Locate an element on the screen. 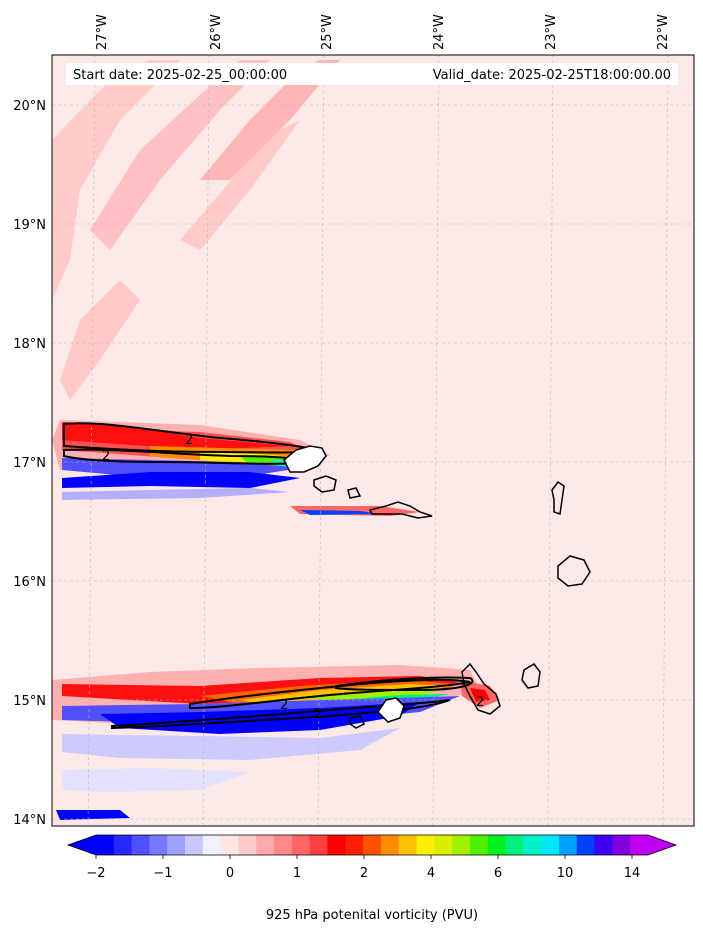 This screenshot has width=703, height=935. header-box is located at coordinates (372, 74).